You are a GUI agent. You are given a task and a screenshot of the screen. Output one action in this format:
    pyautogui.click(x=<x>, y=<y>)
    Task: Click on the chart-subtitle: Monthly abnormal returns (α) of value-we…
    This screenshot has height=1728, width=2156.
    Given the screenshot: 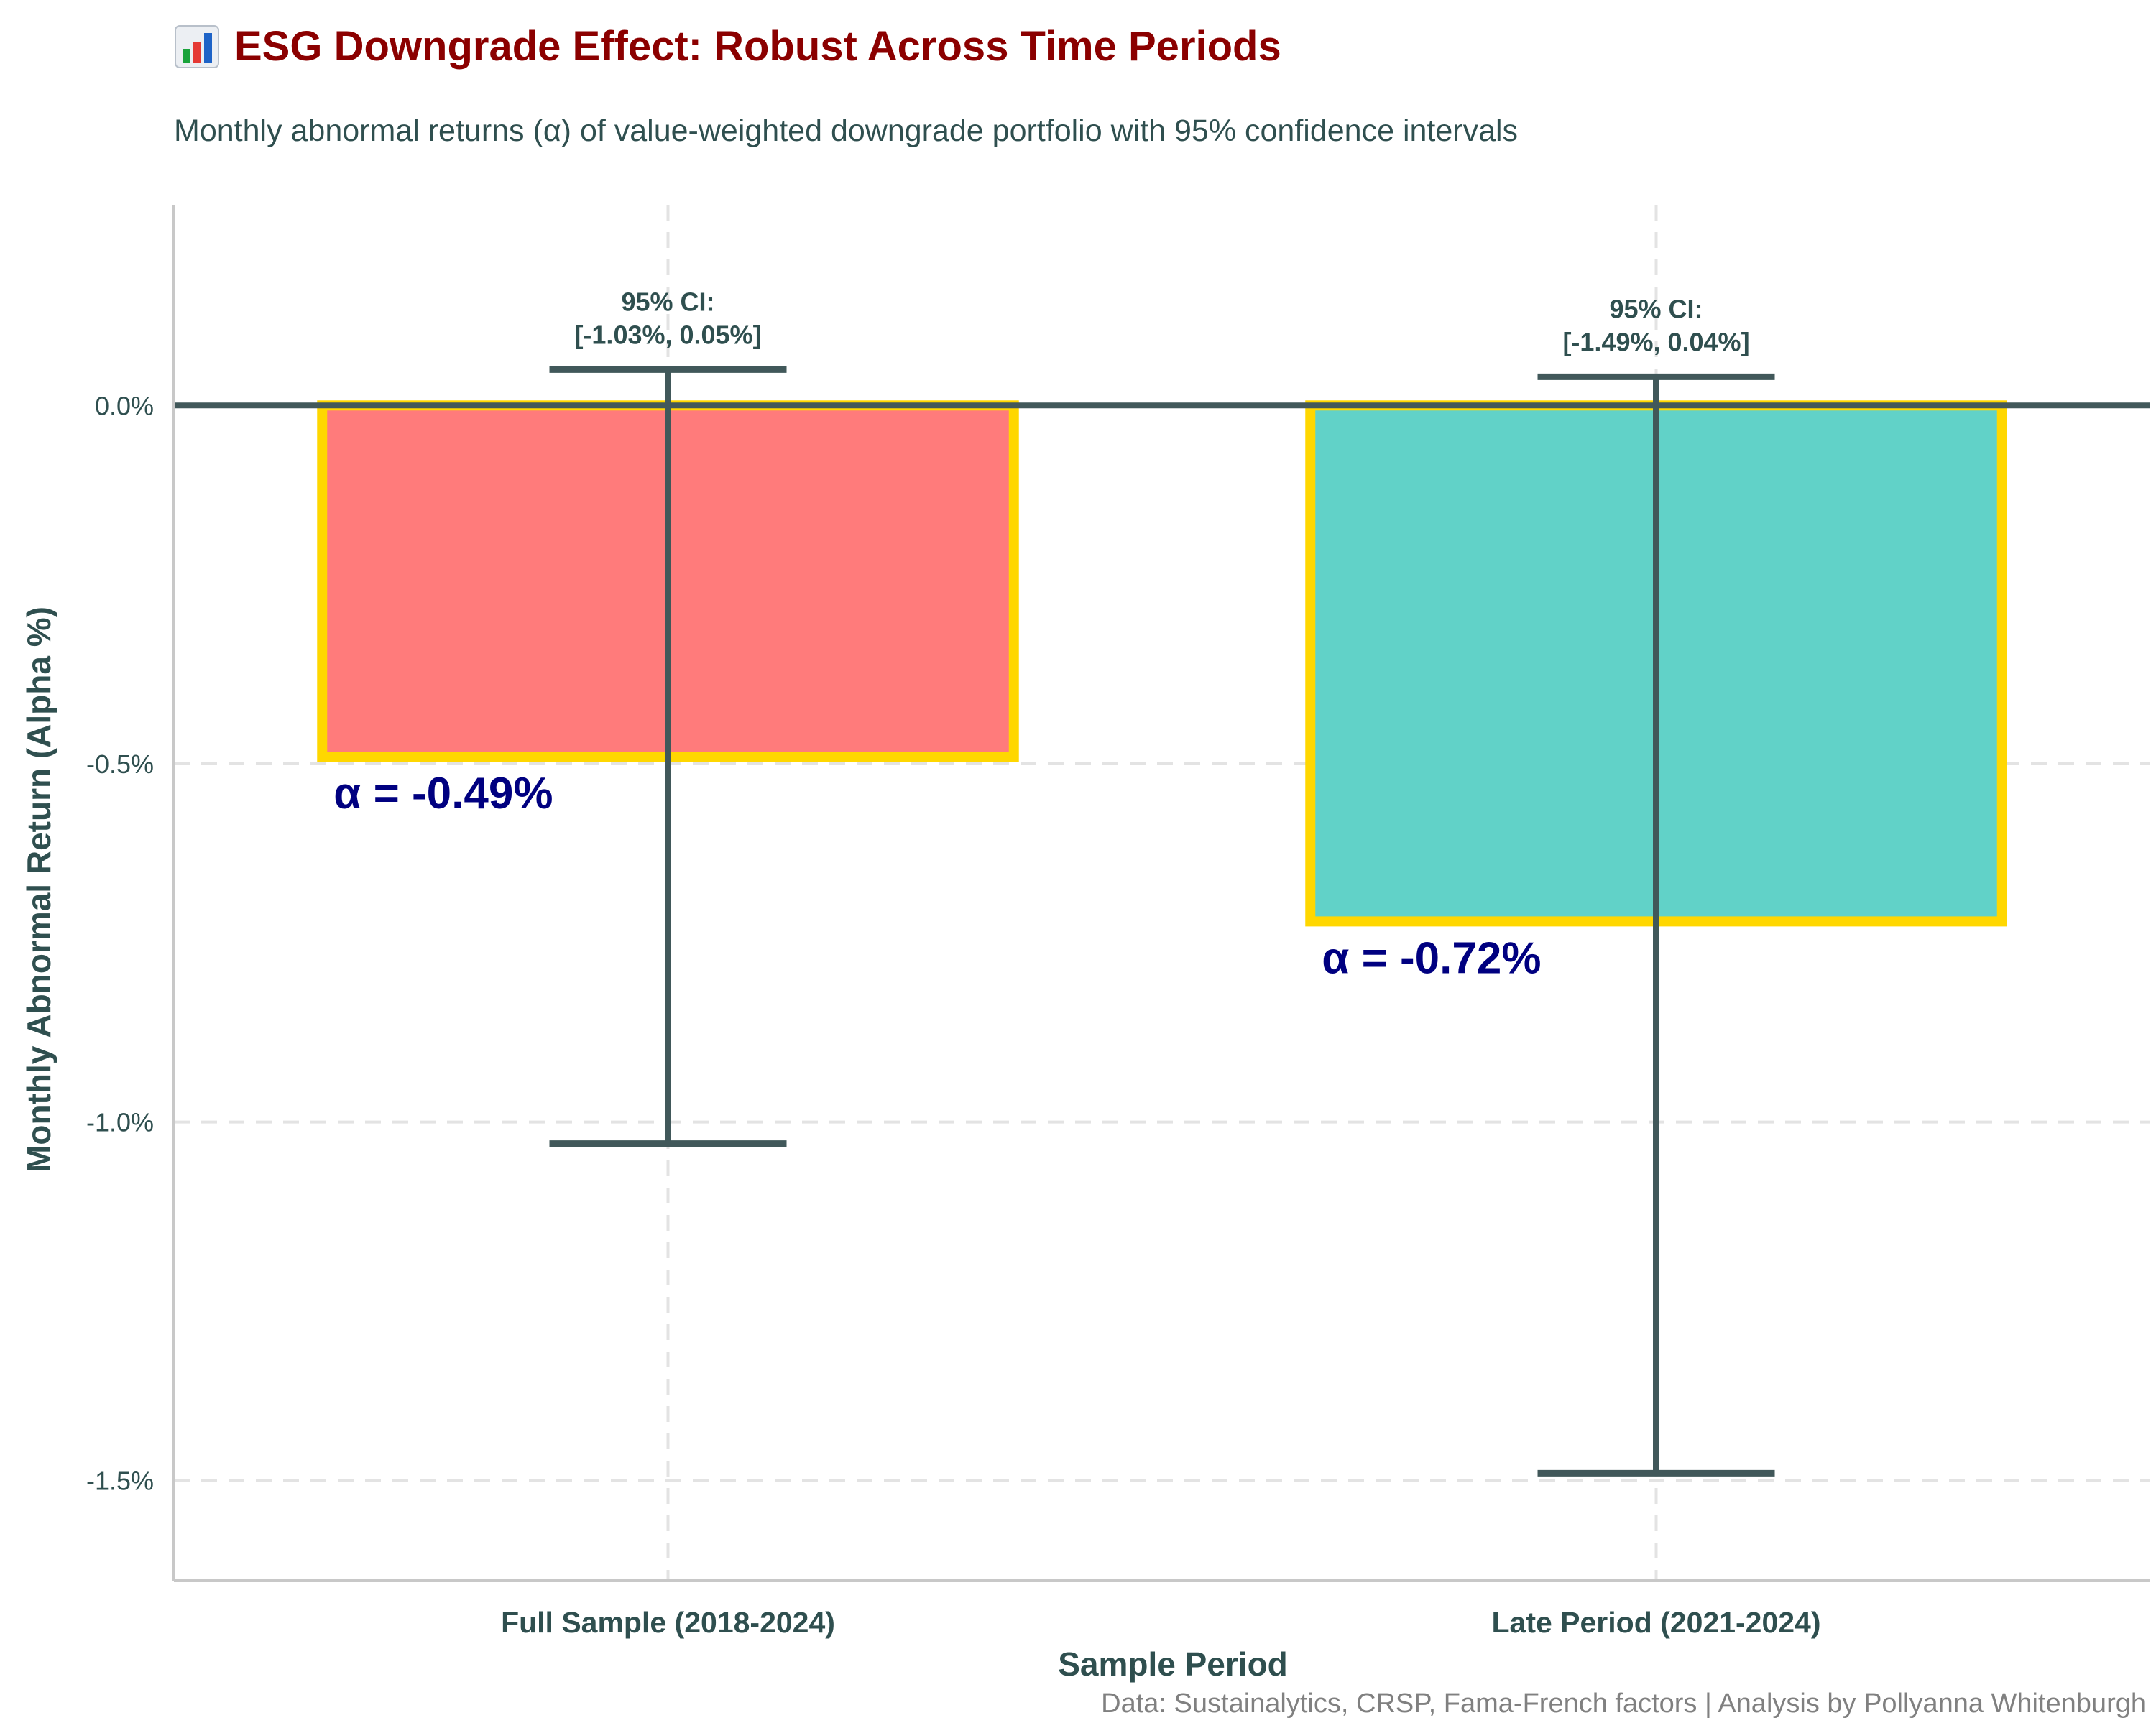 What is the action you would take?
    pyautogui.click(x=846, y=131)
    